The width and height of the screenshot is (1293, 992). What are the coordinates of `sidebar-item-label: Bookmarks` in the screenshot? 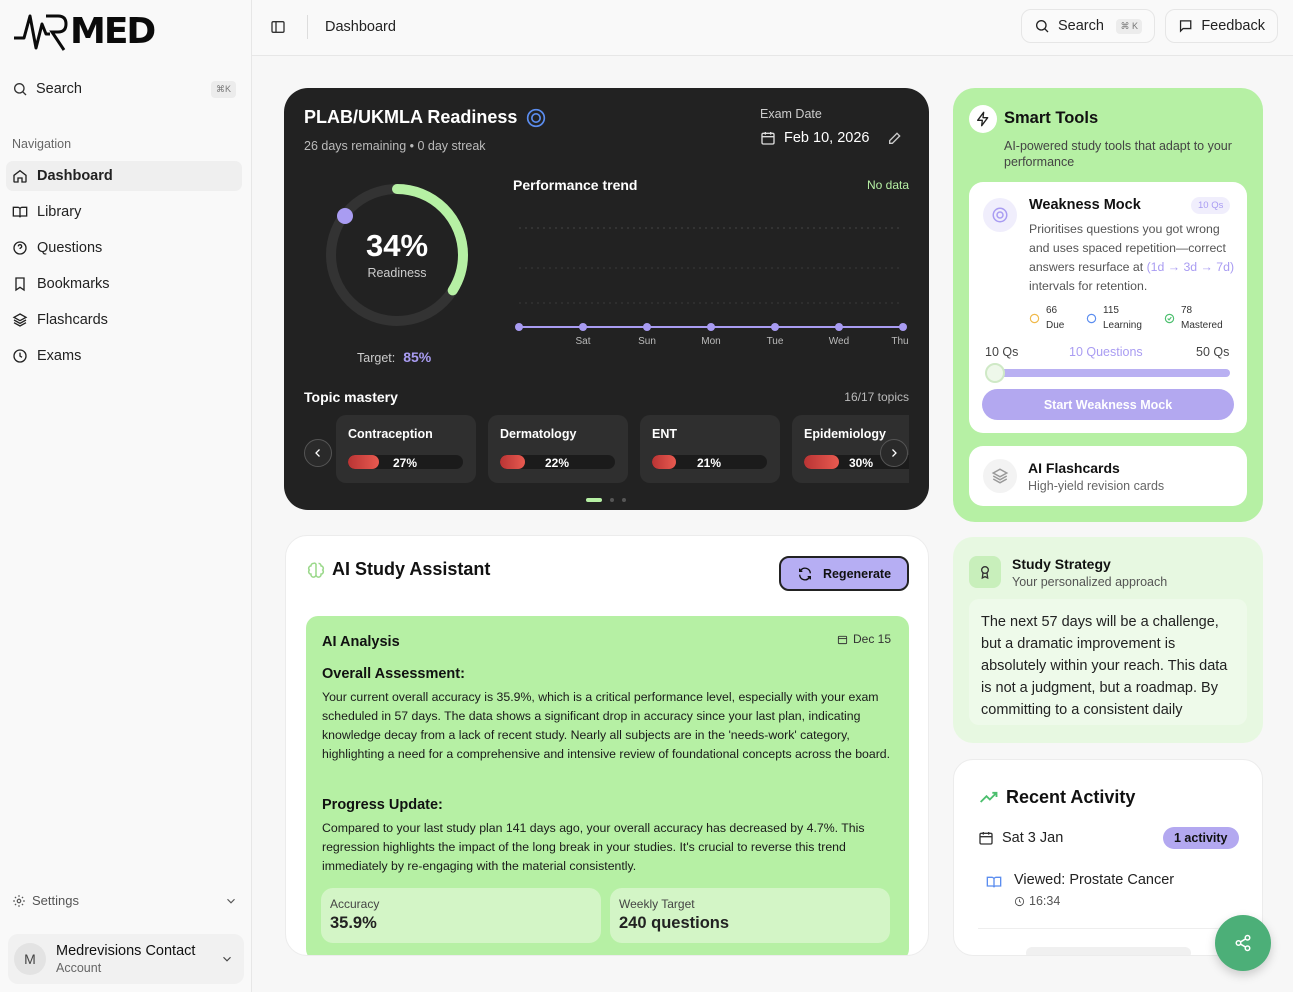 It's located at (73, 284).